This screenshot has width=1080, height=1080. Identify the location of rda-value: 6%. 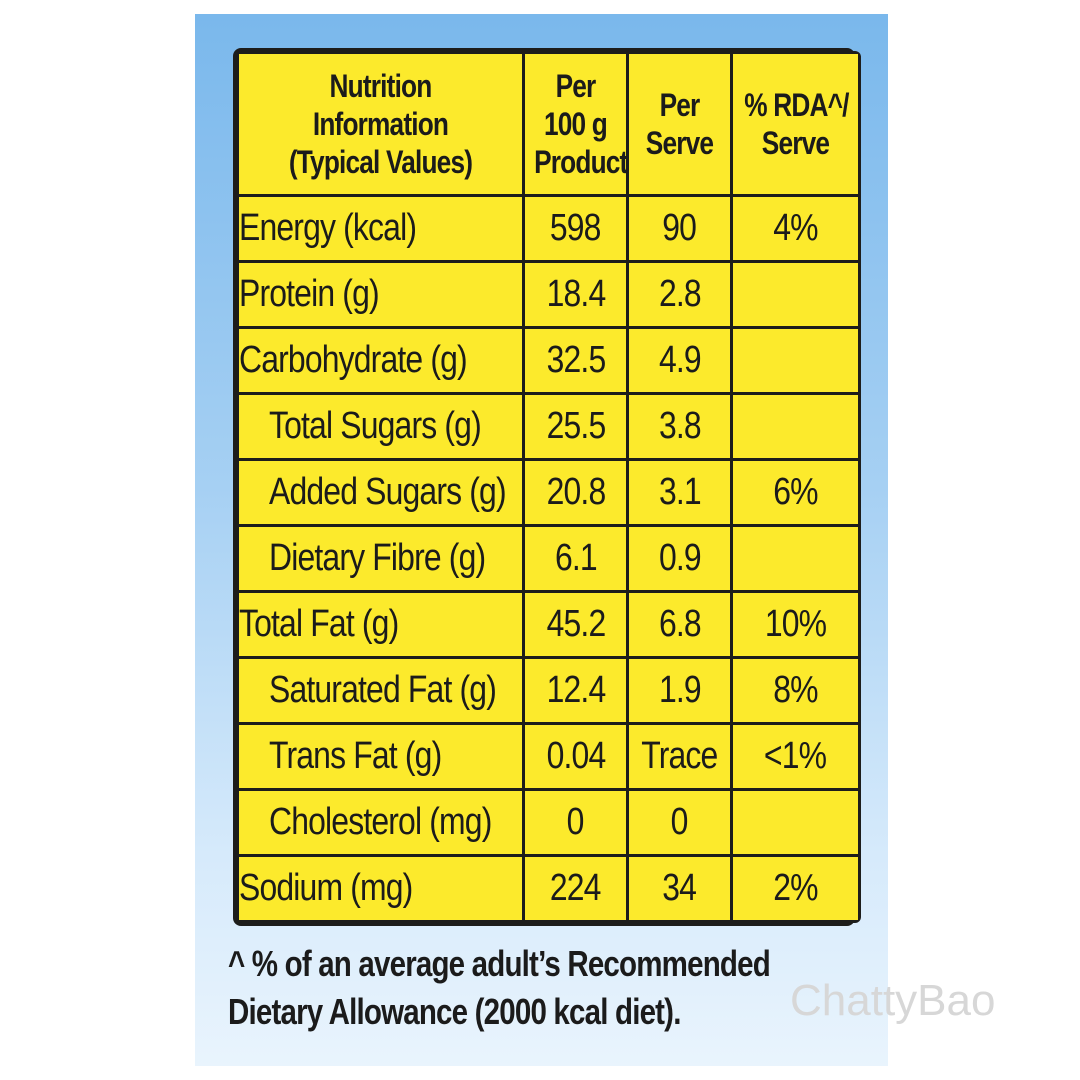
(795, 492).